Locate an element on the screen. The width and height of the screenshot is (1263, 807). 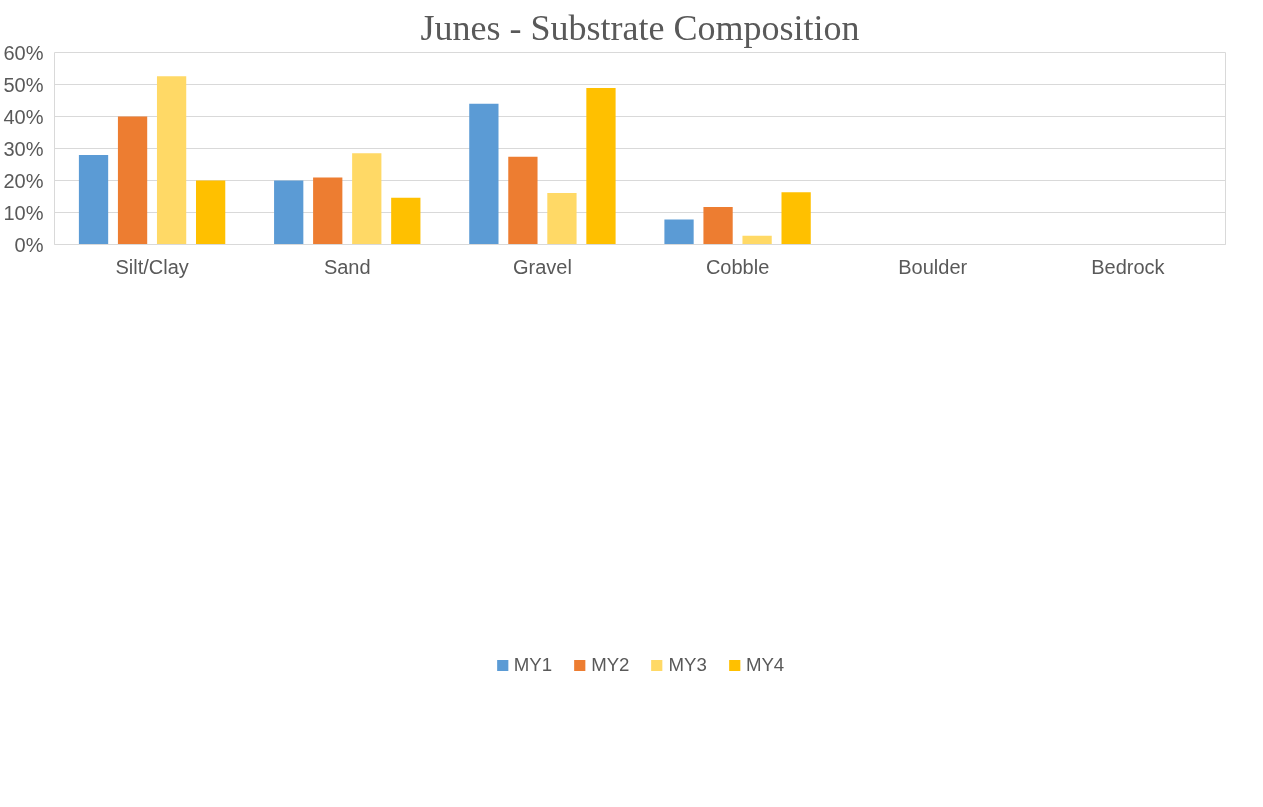
x-tick-label: Bedrock is located at coordinates (1128, 266).